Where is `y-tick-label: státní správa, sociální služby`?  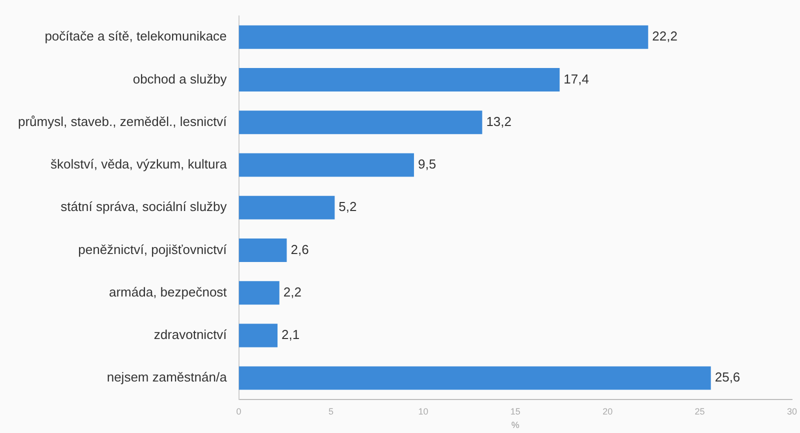 y-tick-label: státní správa, sociální služby is located at coordinates (144, 206).